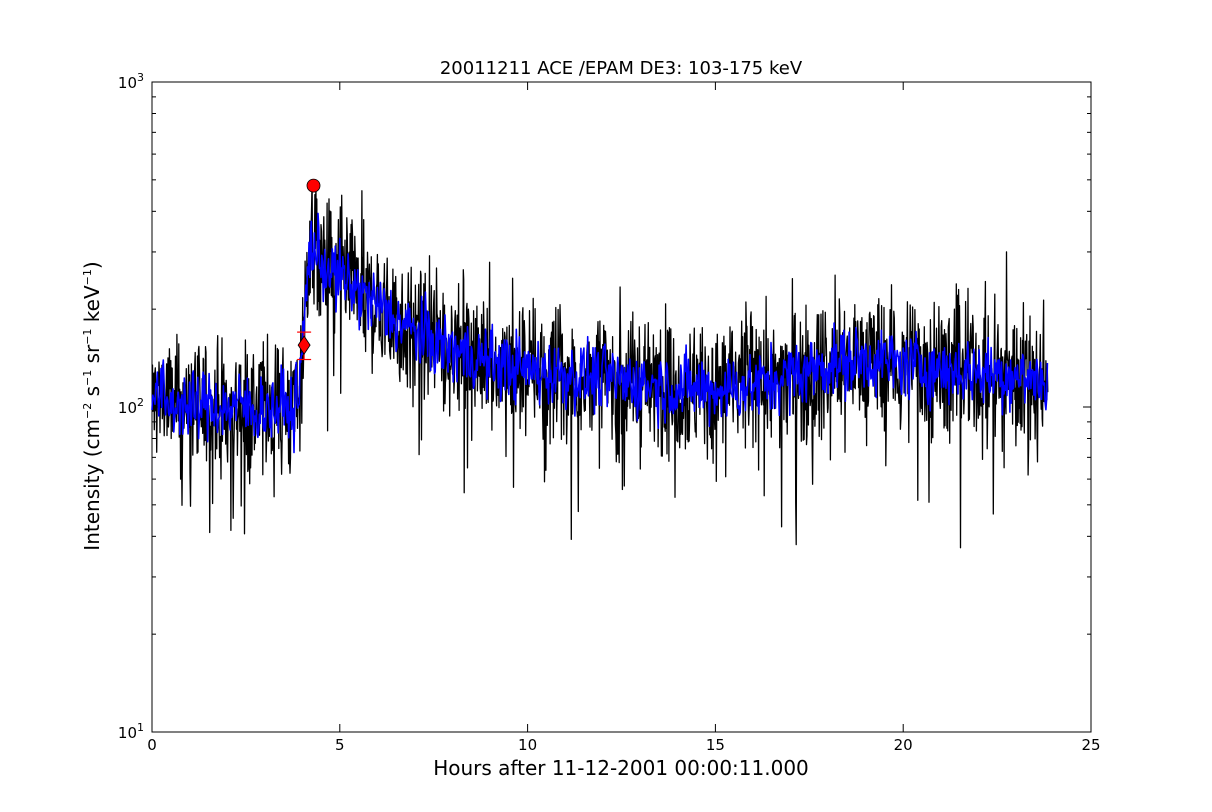  Describe the element at coordinates (131, 731) in the screenshot. I see `y-tick-label: 10¹` at that location.